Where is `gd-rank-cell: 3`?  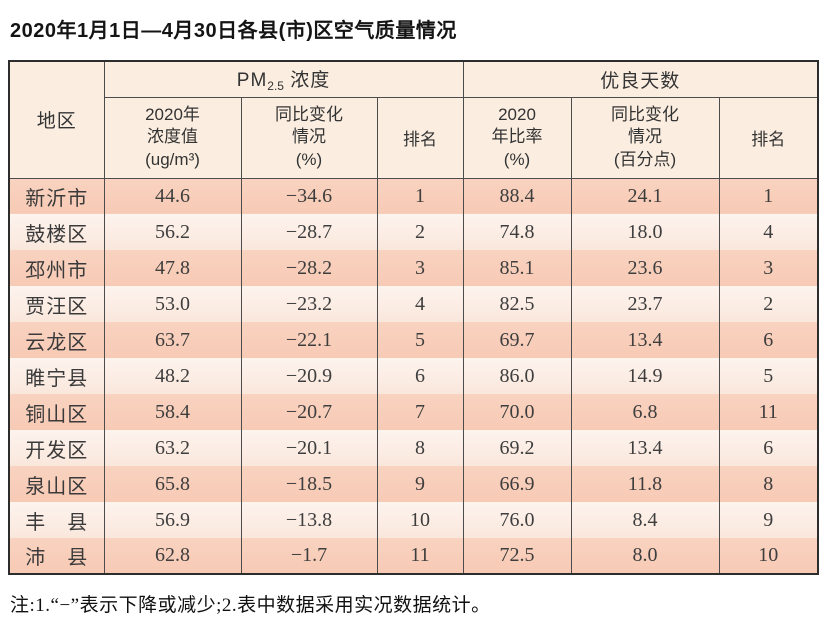
gd-rank-cell: 3 is located at coordinates (768, 268).